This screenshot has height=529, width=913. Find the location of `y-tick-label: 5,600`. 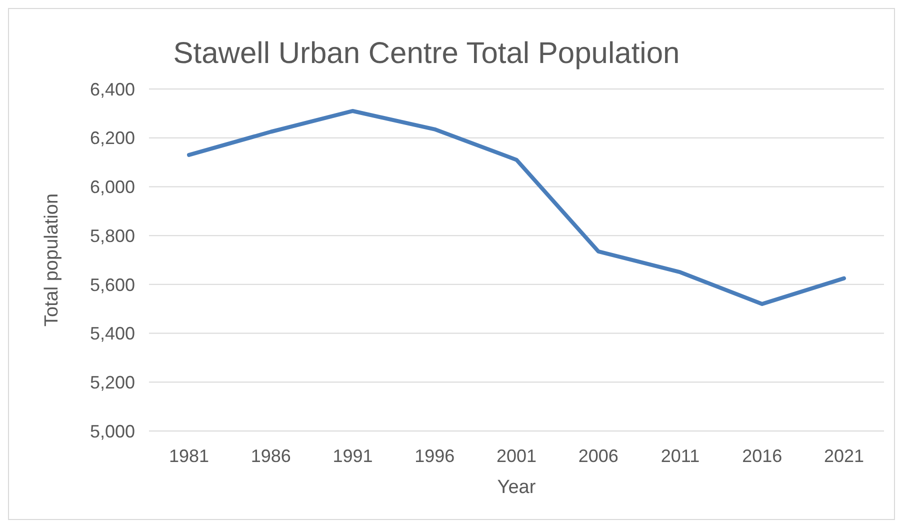

y-tick-label: 5,600 is located at coordinates (112, 284).